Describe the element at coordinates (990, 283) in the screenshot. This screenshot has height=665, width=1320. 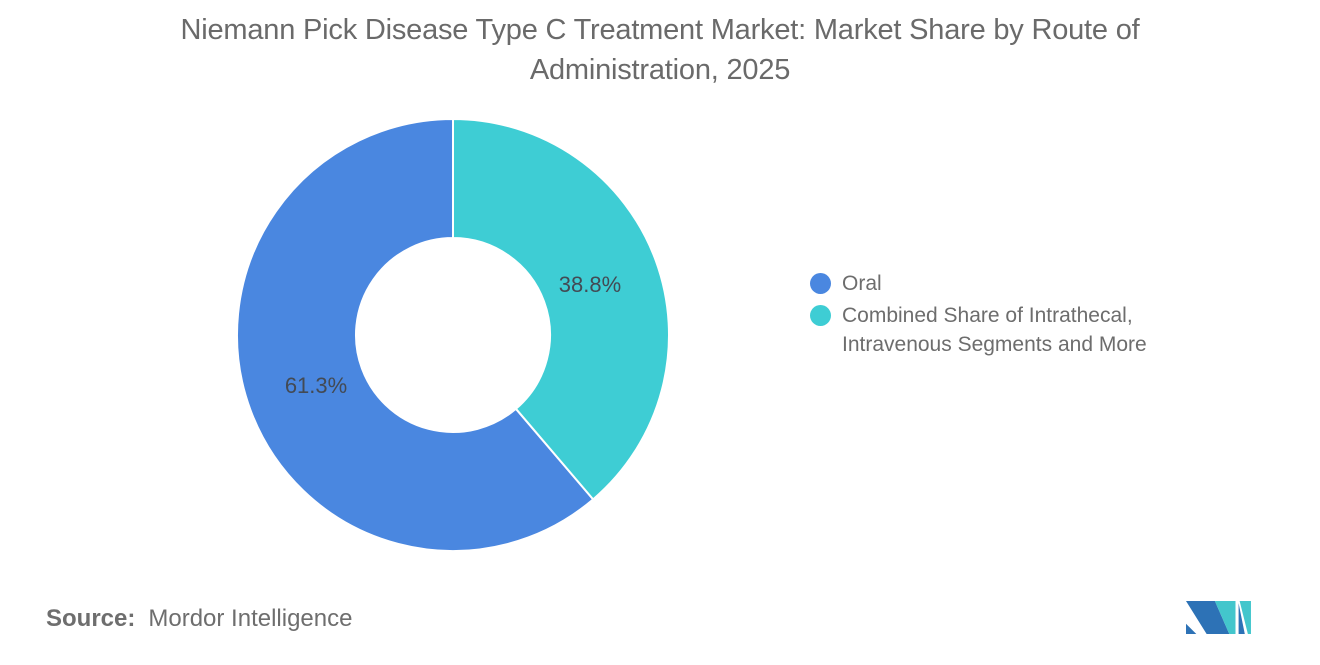
I see `legend-item-oral: Oral` at that location.